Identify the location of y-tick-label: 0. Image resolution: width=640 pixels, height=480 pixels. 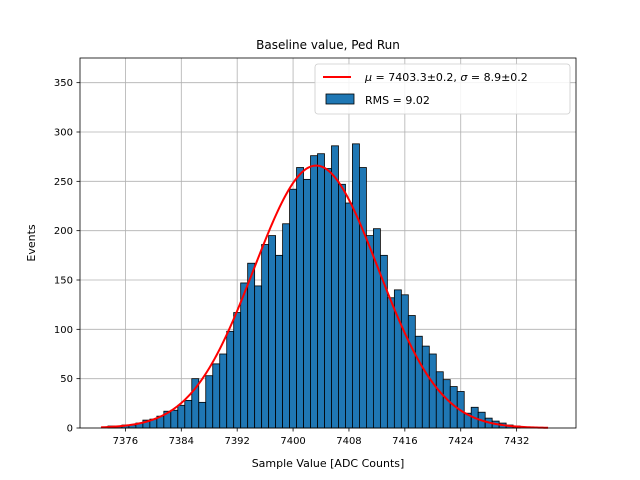
(70, 429).